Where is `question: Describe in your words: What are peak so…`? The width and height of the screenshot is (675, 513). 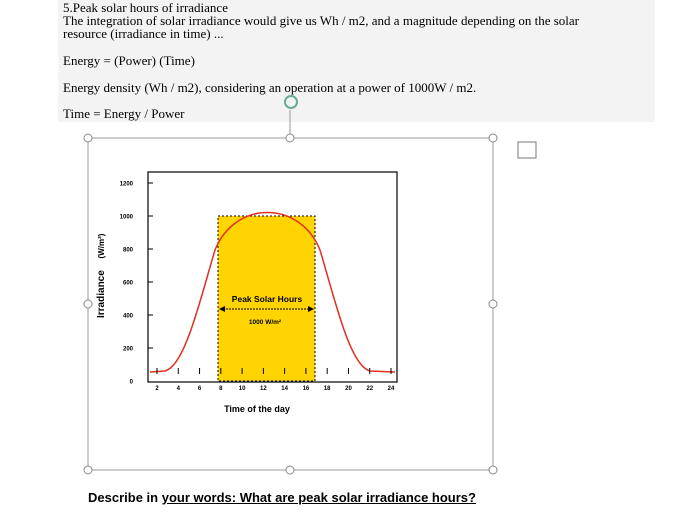
question: Describe in your words: What are peak so… is located at coordinates (282, 497).